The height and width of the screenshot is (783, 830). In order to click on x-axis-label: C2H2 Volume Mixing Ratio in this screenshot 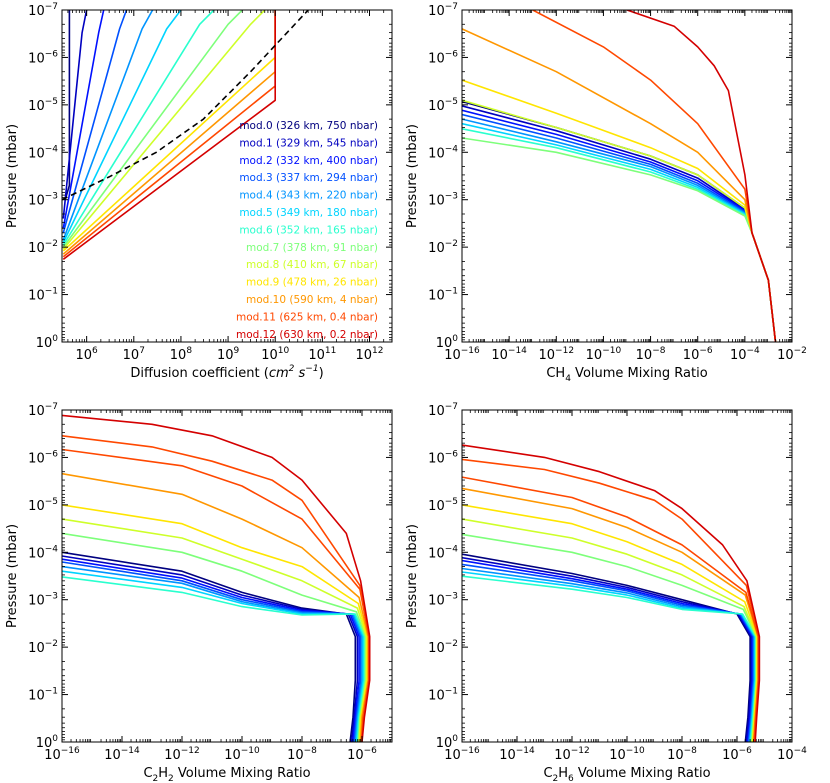, I will do `click(226, 774)`.